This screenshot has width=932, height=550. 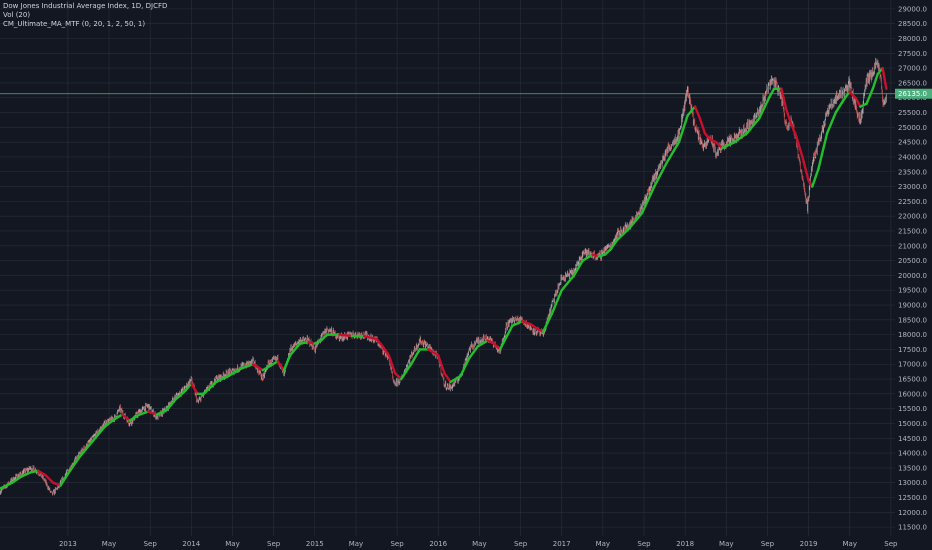 What do you see at coordinates (68, 544) in the screenshot?
I see `x-tick-label: 2013` at bounding box center [68, 544].